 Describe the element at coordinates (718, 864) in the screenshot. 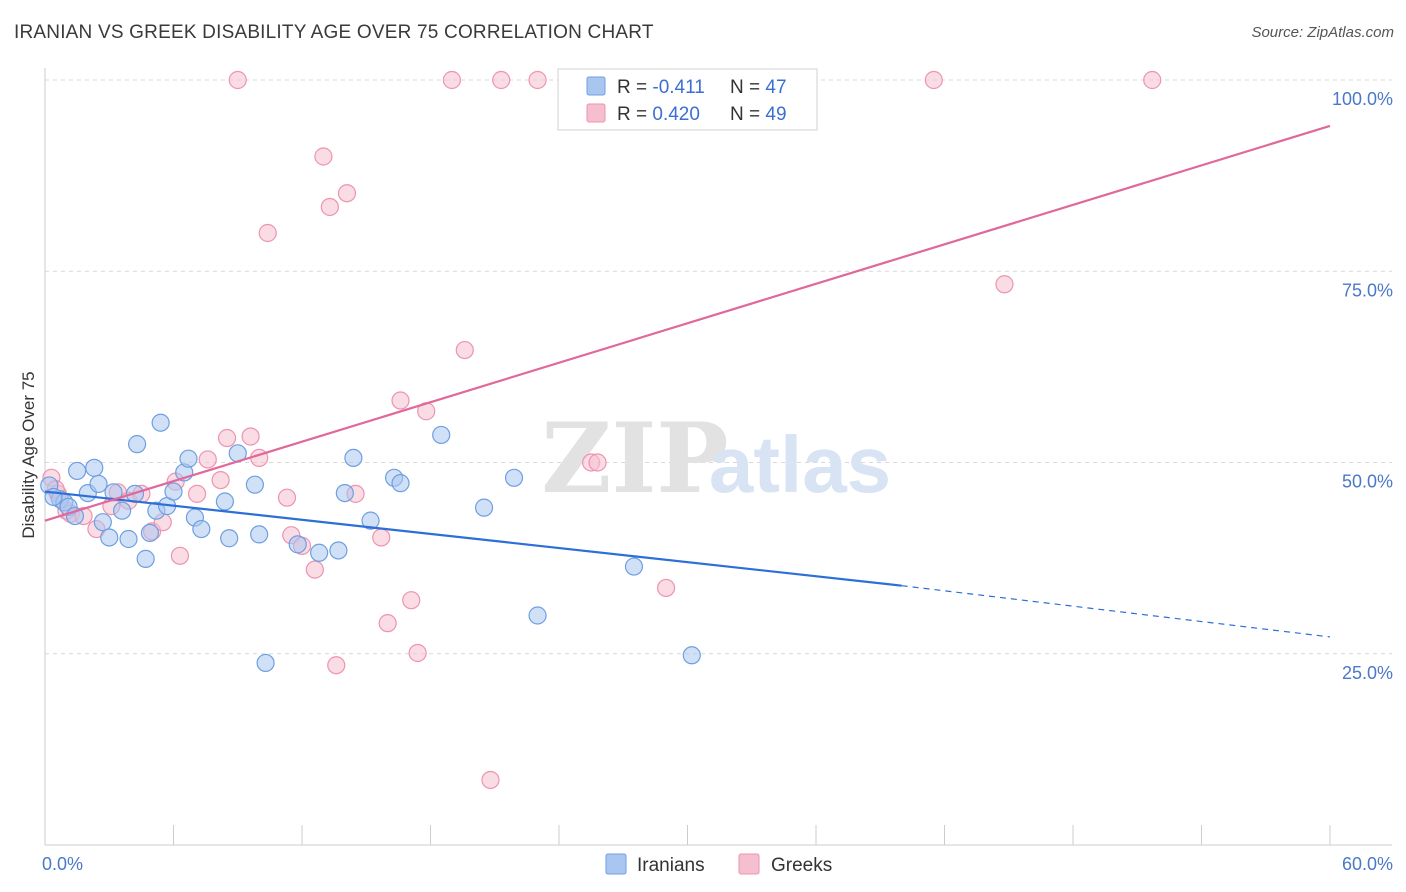

I see `bottom-legend: Iranians Greeks` at that location.